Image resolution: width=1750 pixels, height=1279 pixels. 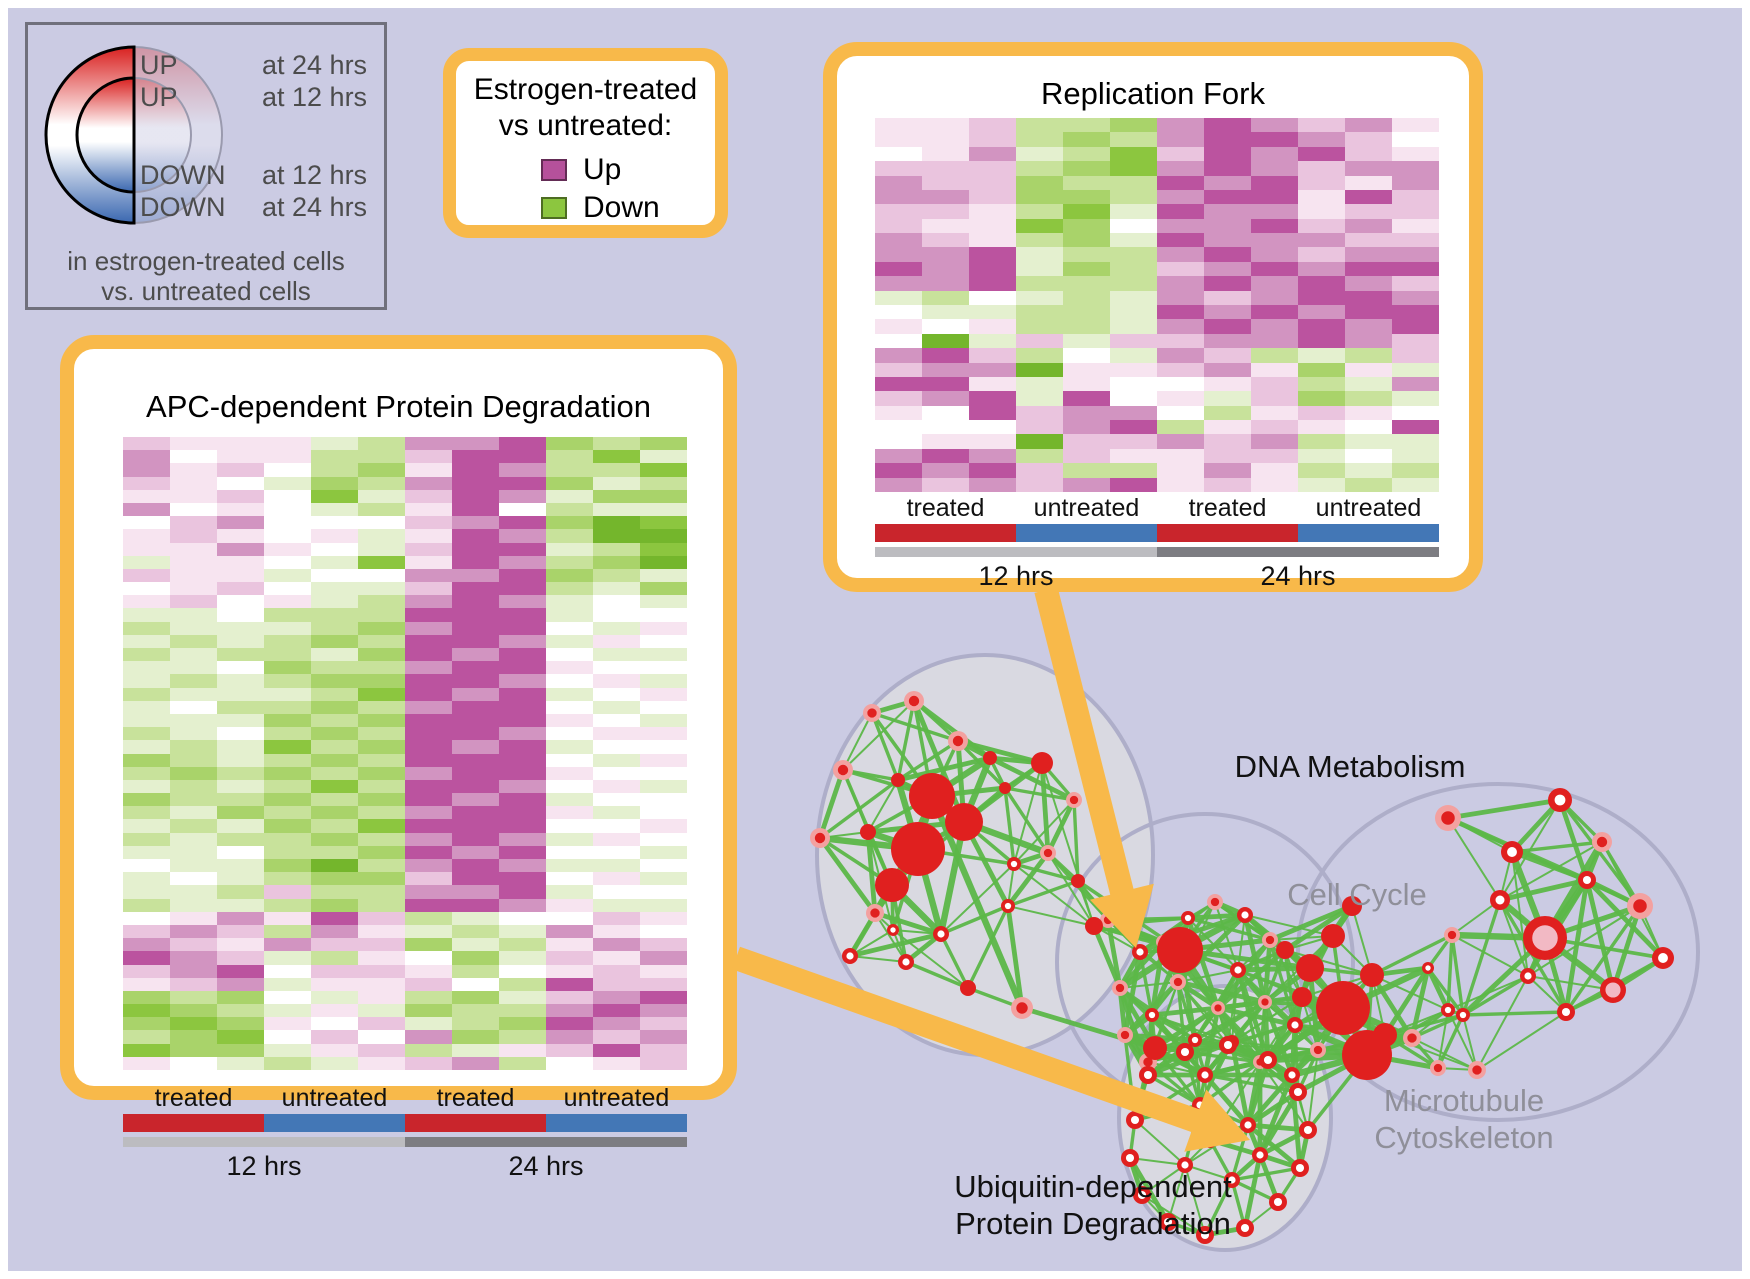 I want to click on time-bar, so click(x=546, y=1142).